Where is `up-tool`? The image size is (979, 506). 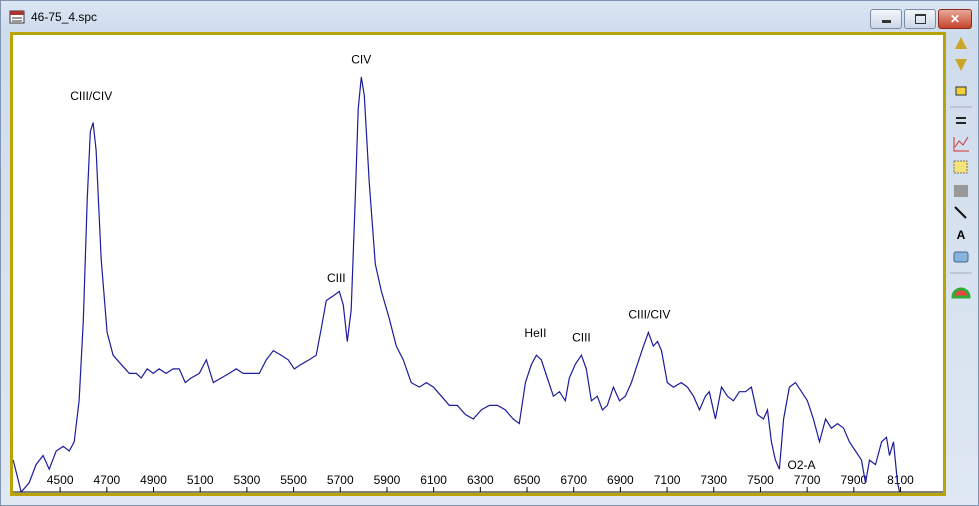
up-tool is located at coordinates (961, 43).